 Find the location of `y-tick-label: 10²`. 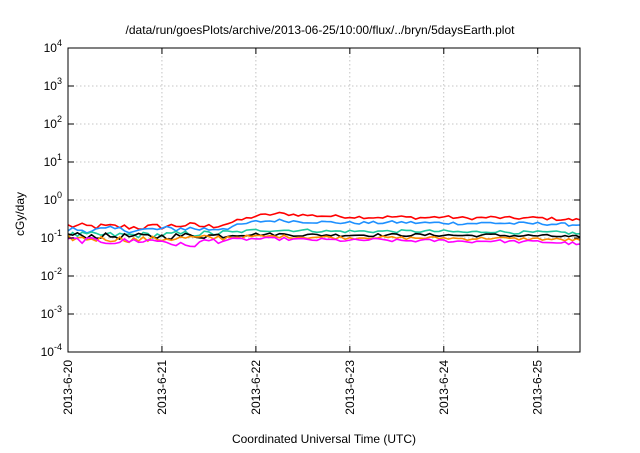

y-tick-label: 10² is located at coordinates (53, 122).